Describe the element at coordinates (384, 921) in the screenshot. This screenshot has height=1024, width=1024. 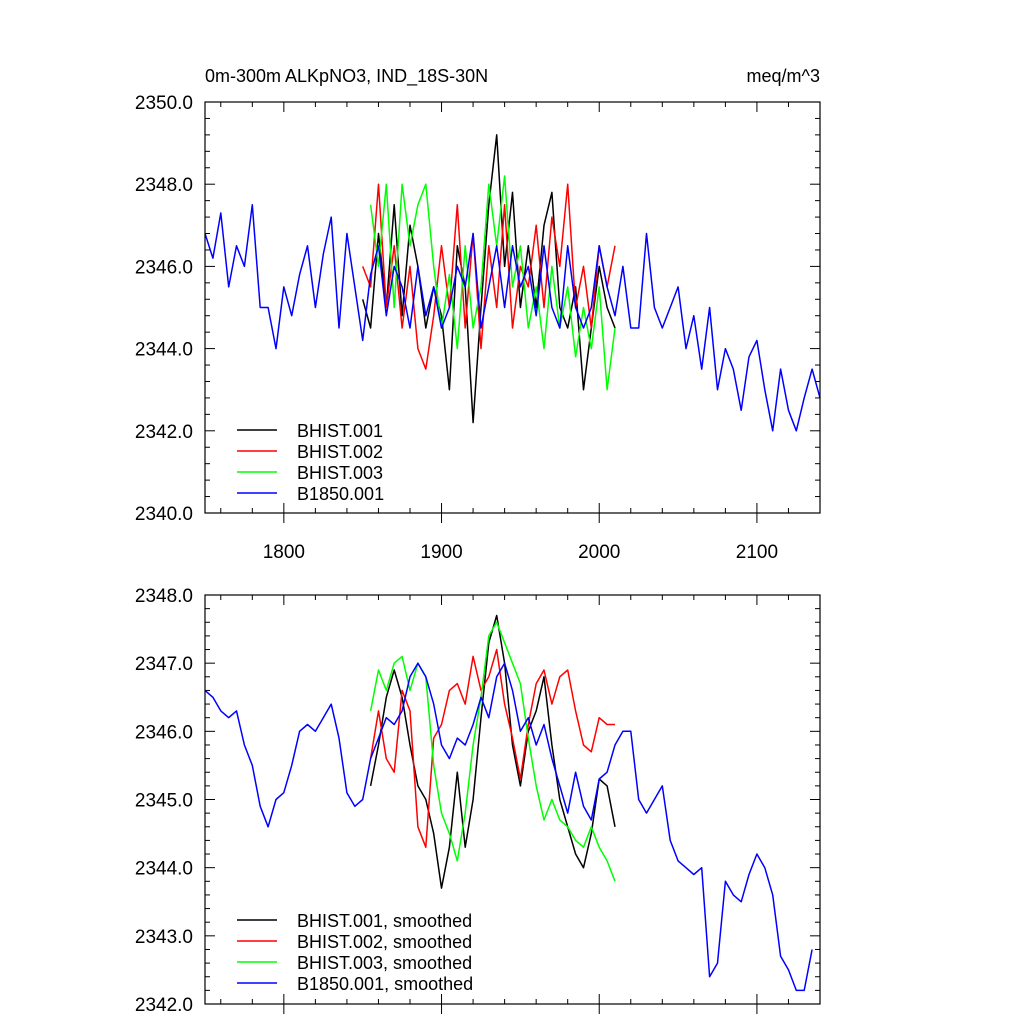
I see `legend-label: BHIST.001, smoothed` at that location.